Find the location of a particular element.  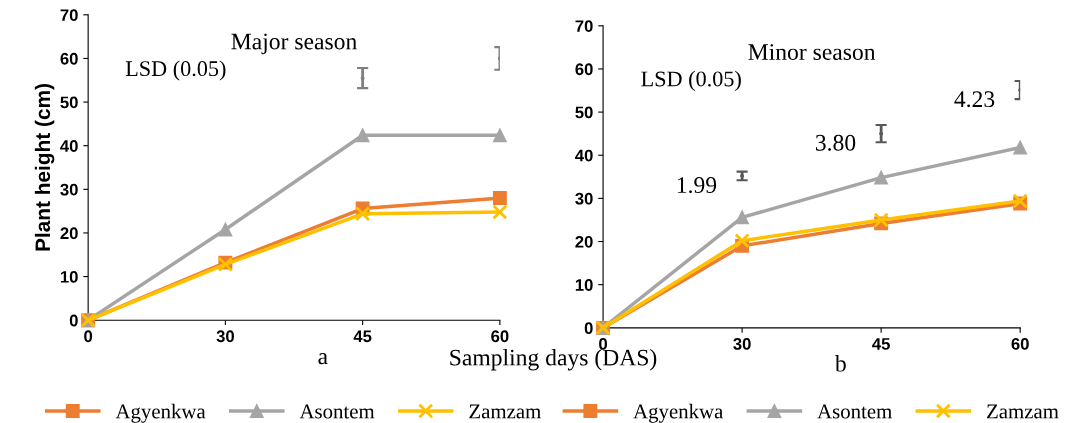

x-axis-title: Sampling days (DAS) is located at coordinates (553, 359).